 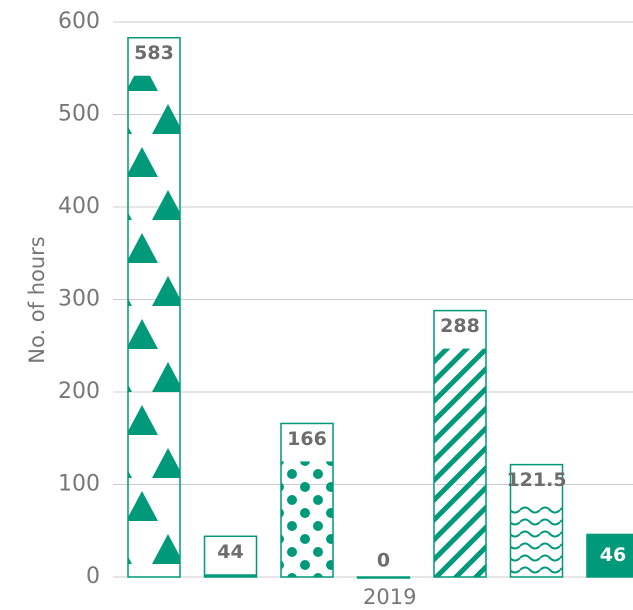 I want to click on x-tick-label: 2019, so click(x=389, y=597).